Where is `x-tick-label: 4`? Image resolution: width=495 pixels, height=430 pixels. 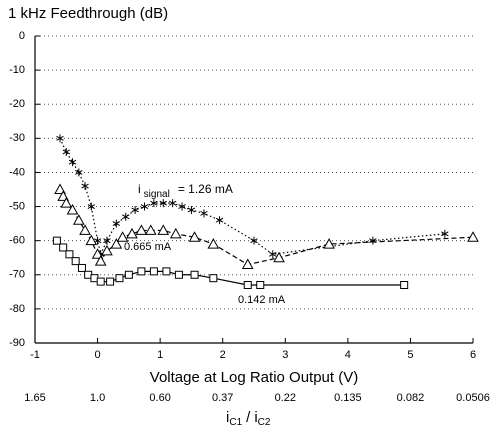 x-tick-label: 4 is located at coordinates (348, 355).